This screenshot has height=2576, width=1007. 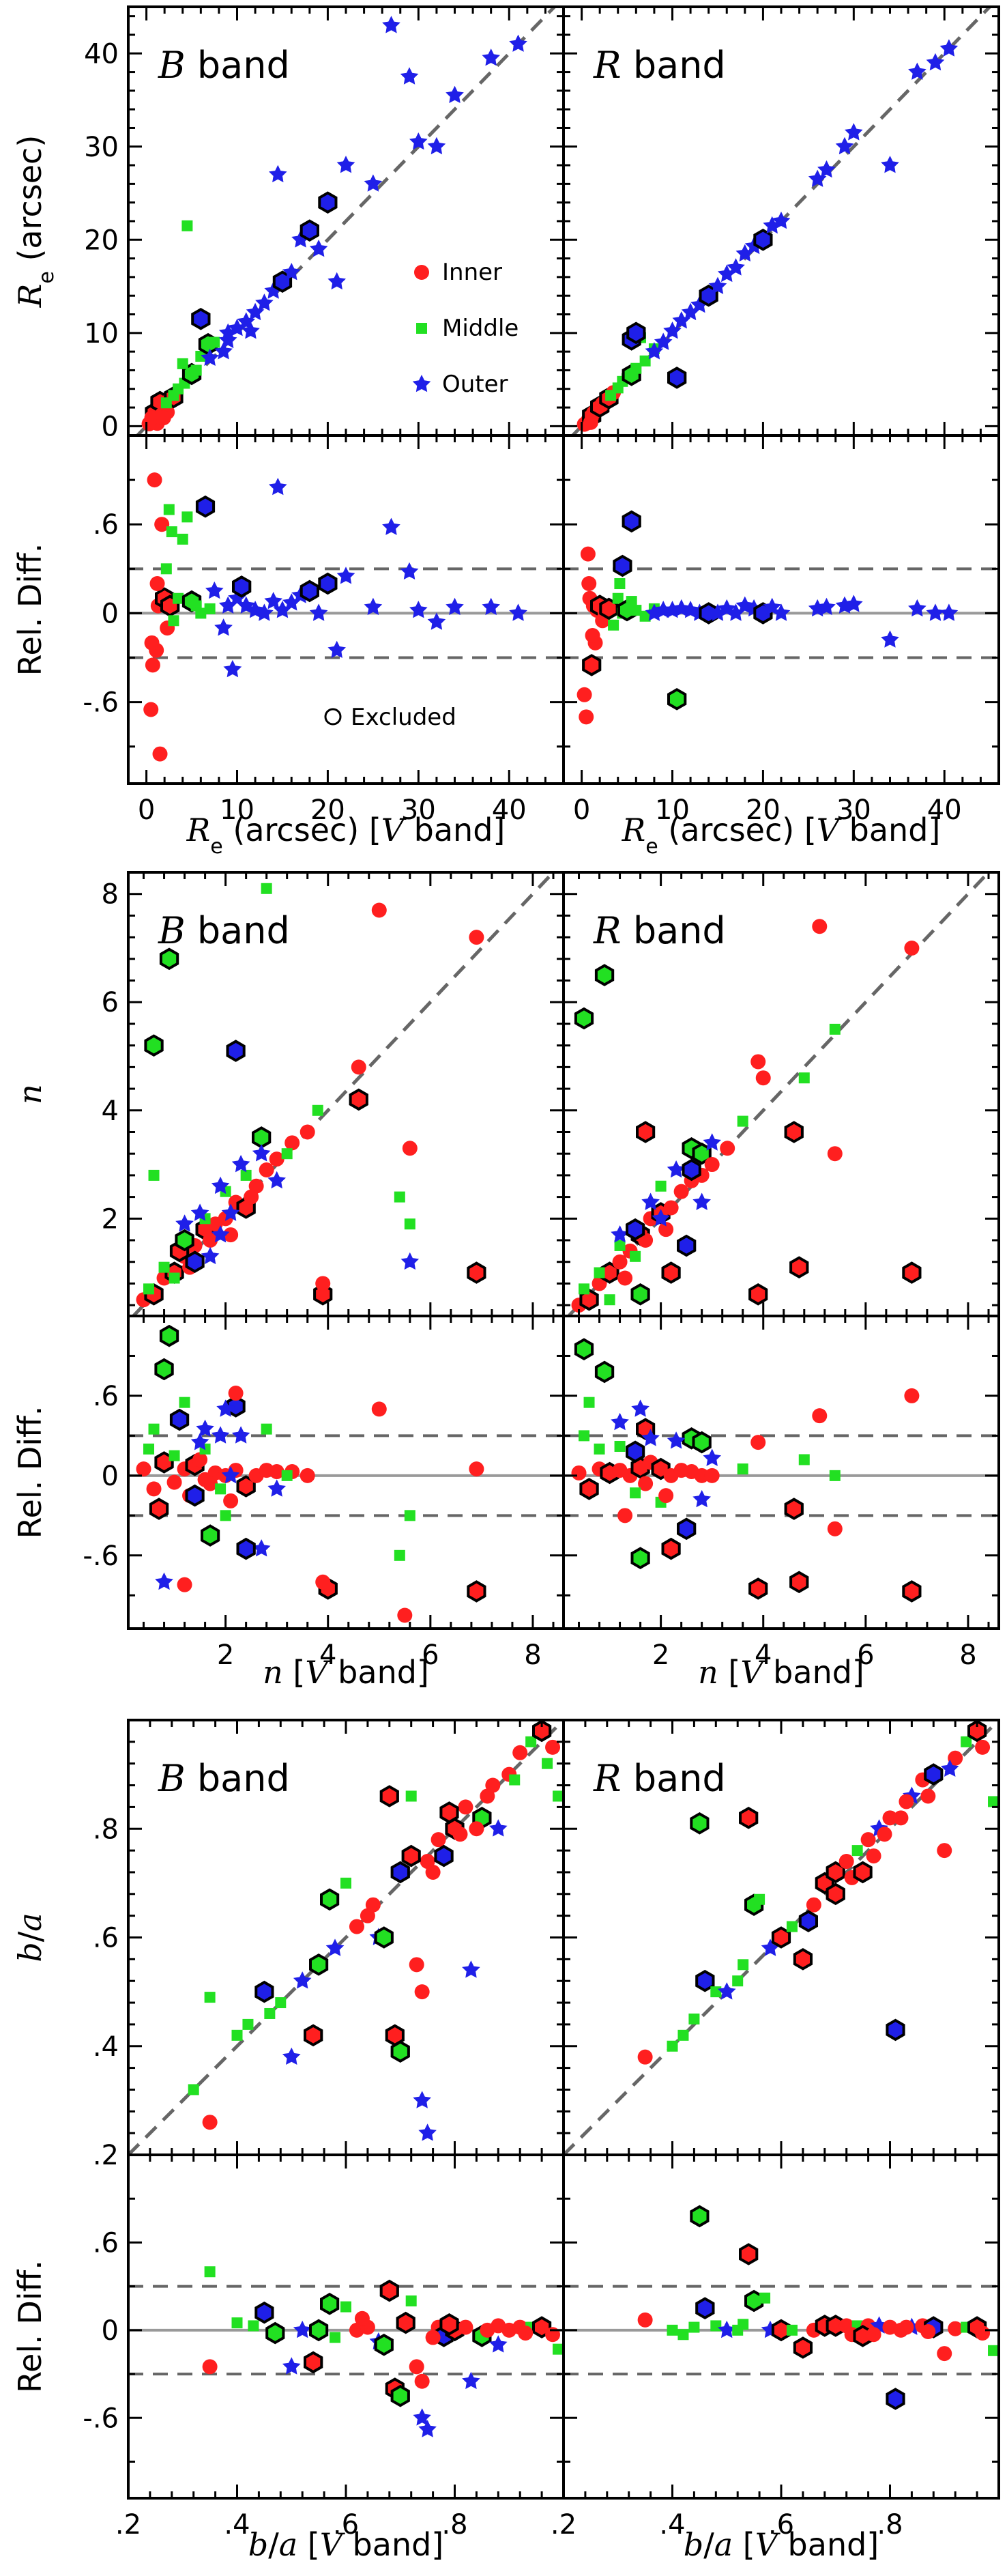 I want to click on legend: Inner Middle Outer, so click(x=465, y=328).